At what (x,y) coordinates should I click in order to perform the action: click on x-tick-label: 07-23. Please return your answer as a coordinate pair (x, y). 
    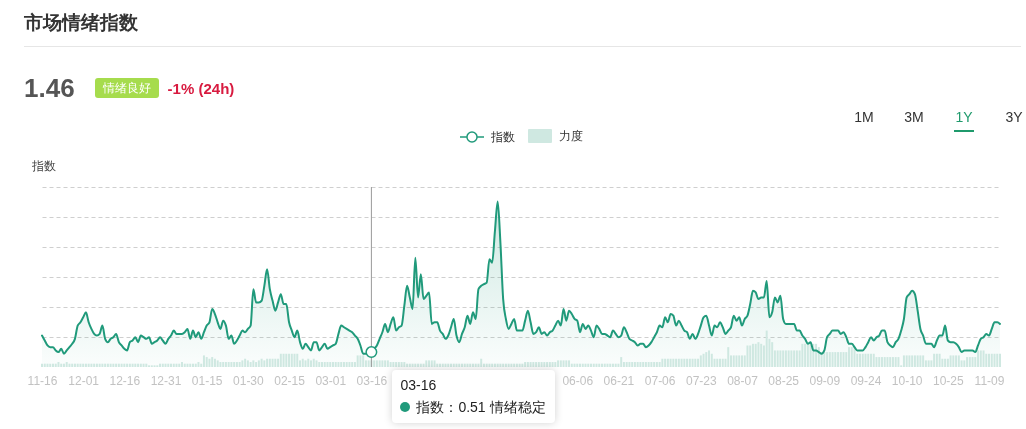
    Looking at the image, I should click on (701, 380).